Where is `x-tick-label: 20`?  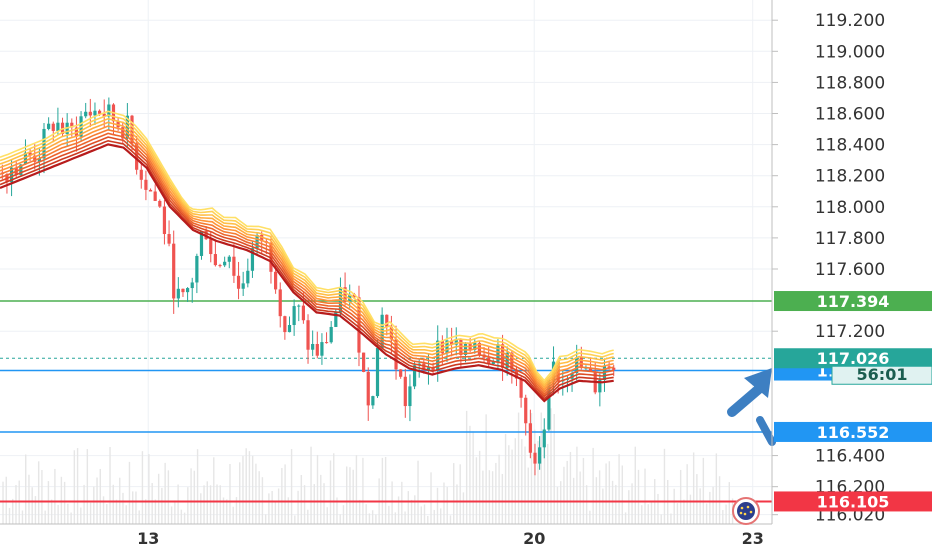
x-tick-label: 20 is located at coordinates (534, 538).